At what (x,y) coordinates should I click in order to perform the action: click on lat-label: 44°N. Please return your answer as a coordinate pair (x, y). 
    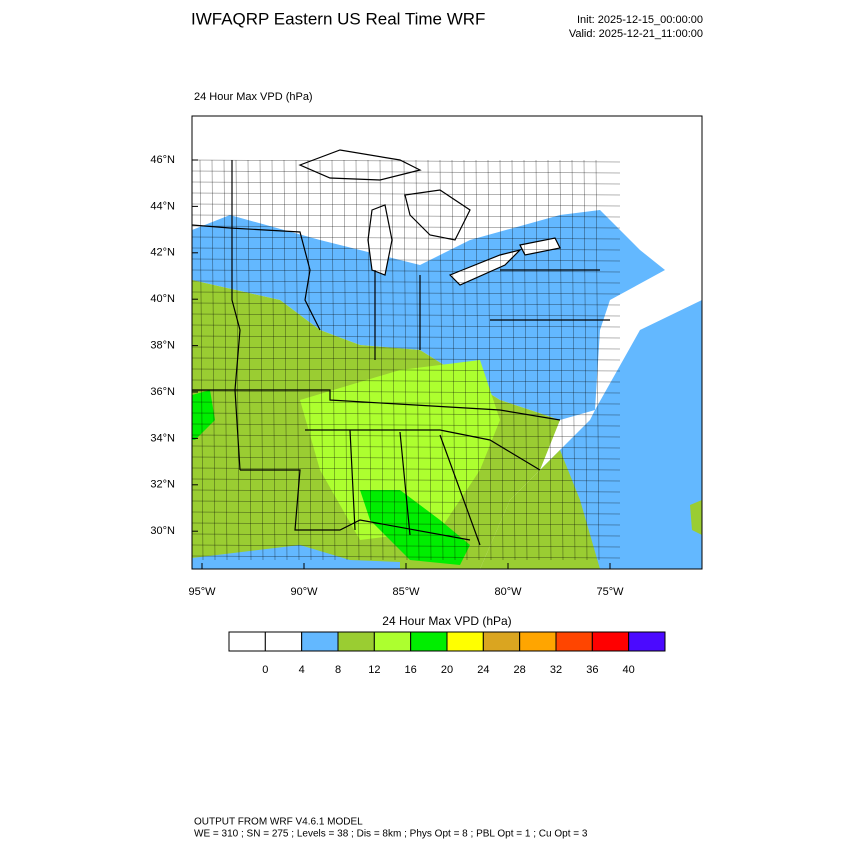
    Looking at the image, I should click on (162, 206).